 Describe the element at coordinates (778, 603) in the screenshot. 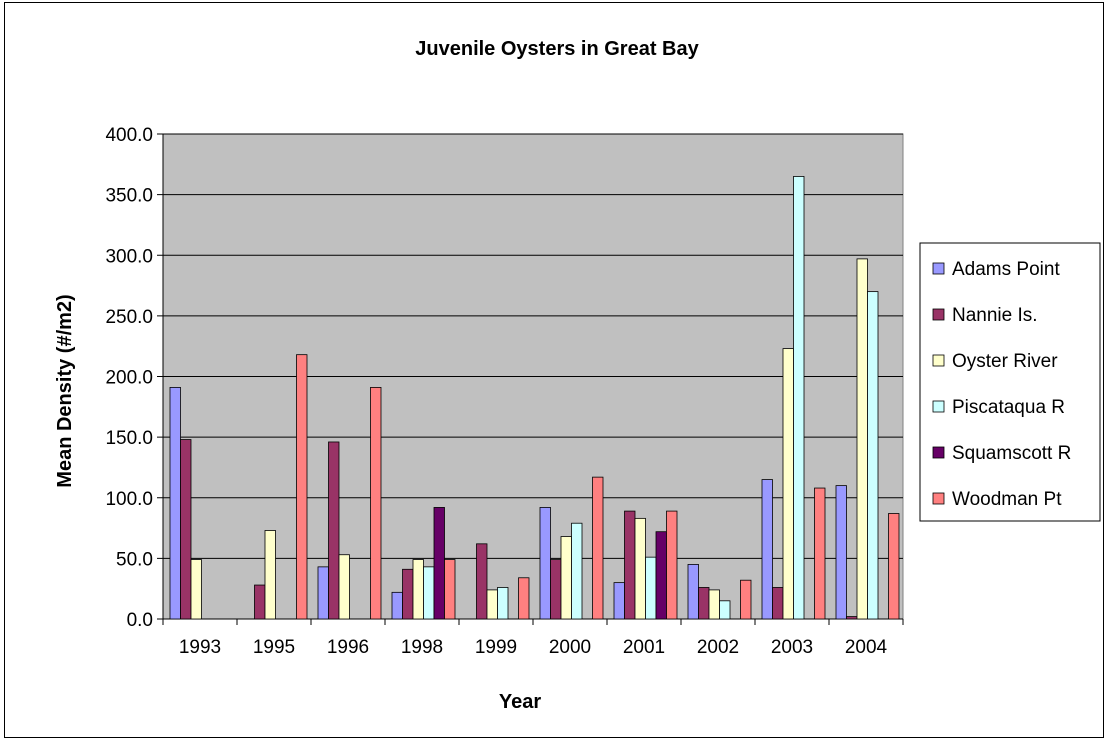

I see `bar-nannie-is-2003` at that location.